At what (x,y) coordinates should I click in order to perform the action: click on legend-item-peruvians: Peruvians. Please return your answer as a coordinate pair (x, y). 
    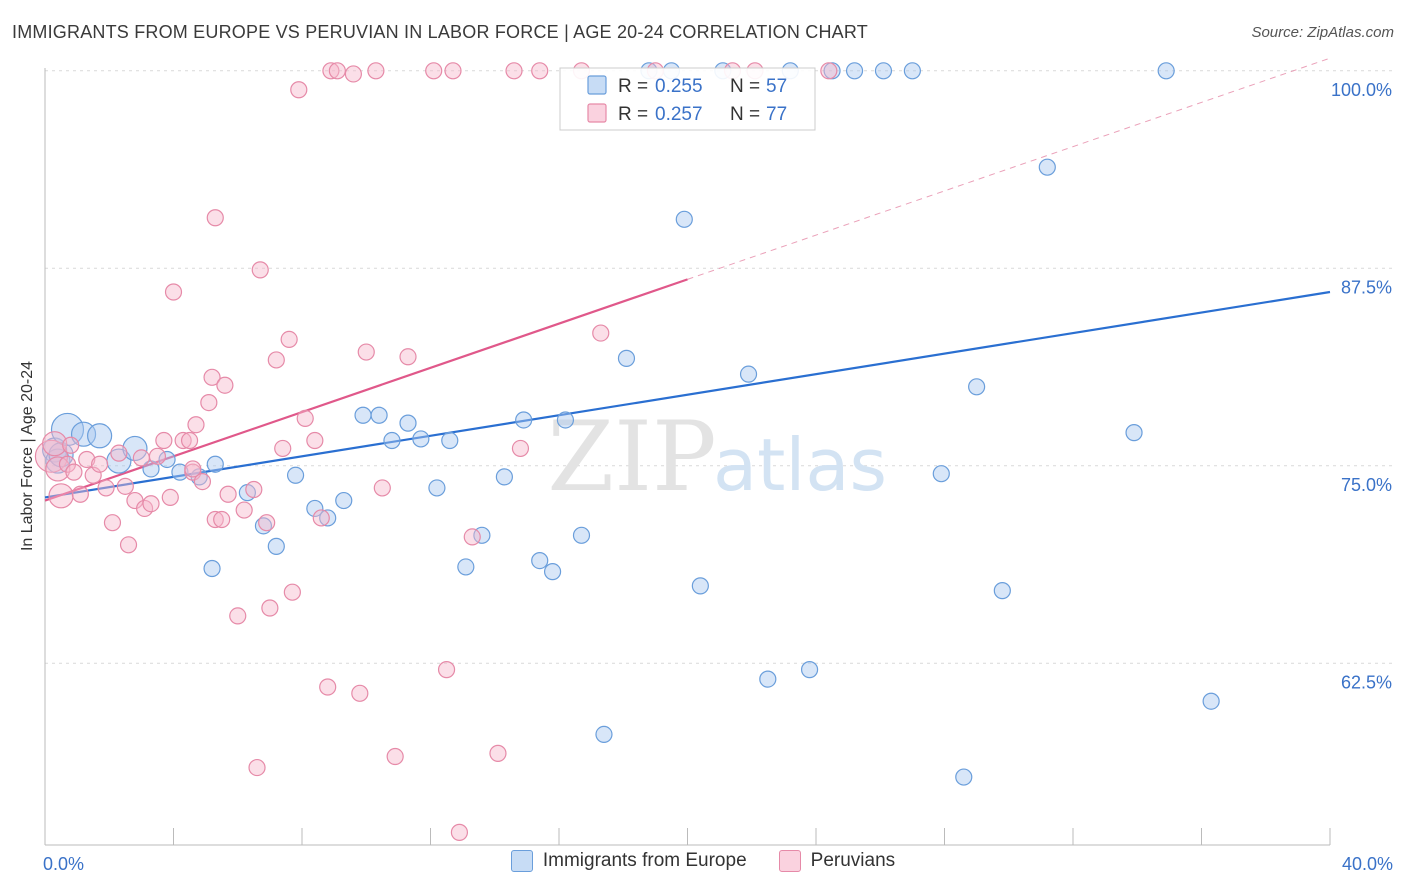
    Looking at the image, I should click on (836, 861).